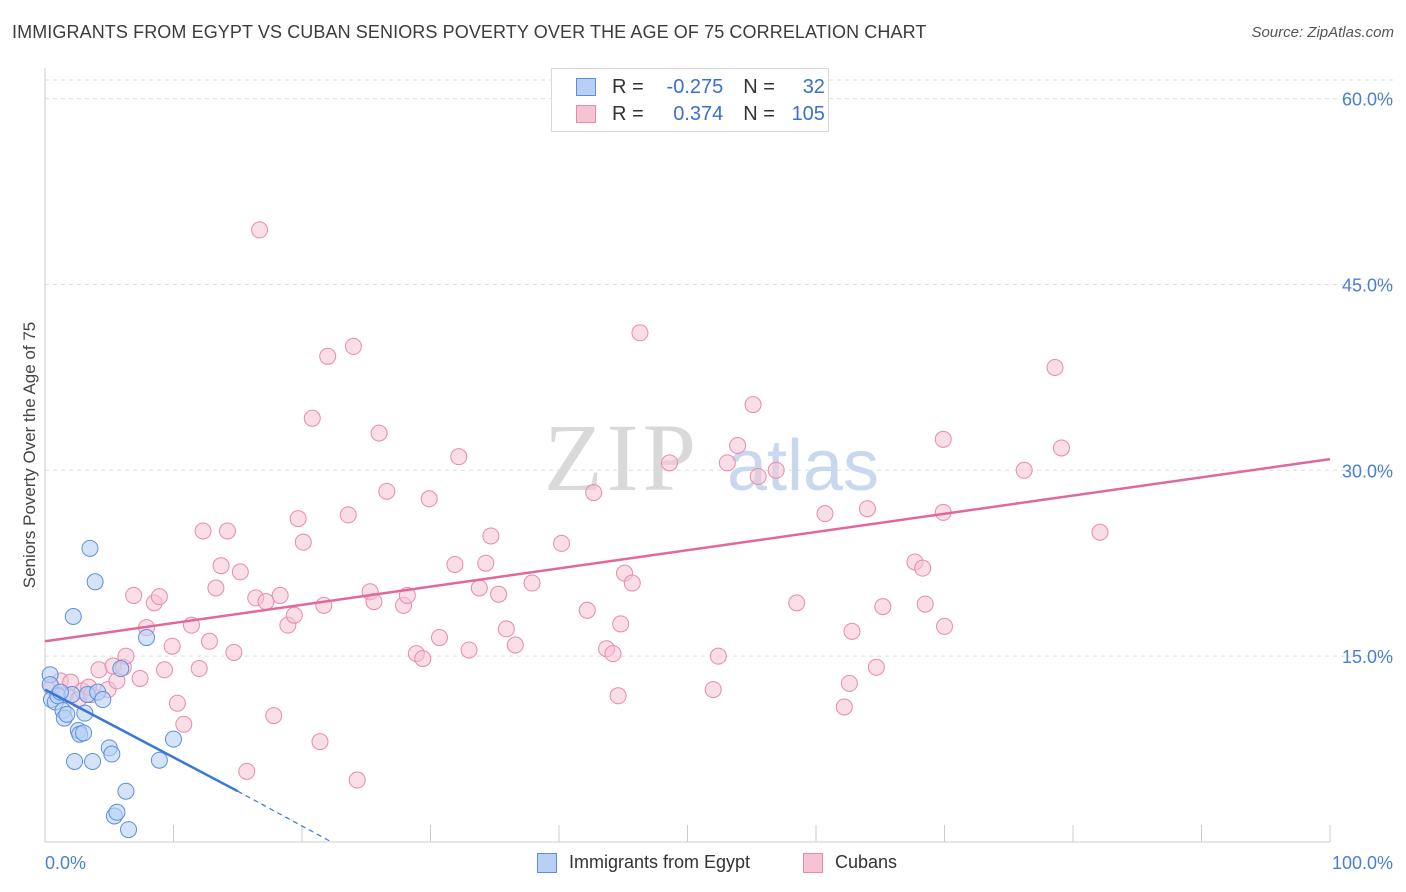  I want to click on y-tick-label: 45.0%, so click(1367, 285).